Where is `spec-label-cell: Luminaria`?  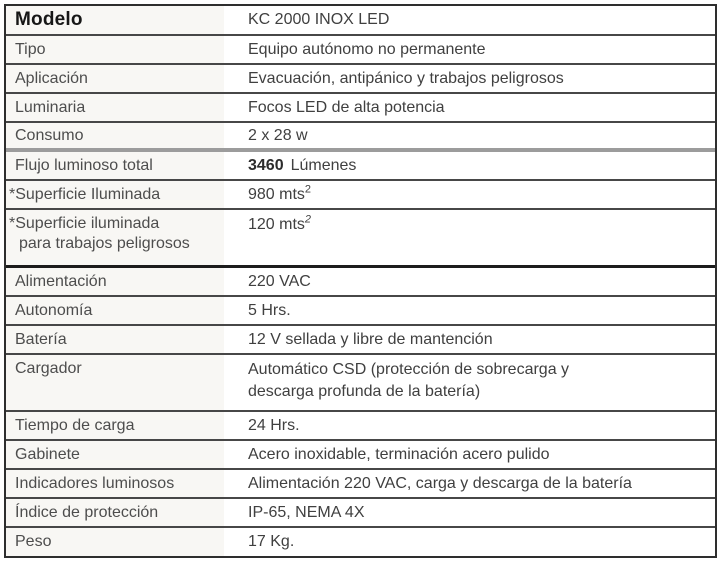 spec-label-cell: Luminaria is located at coordinates (115, 107).